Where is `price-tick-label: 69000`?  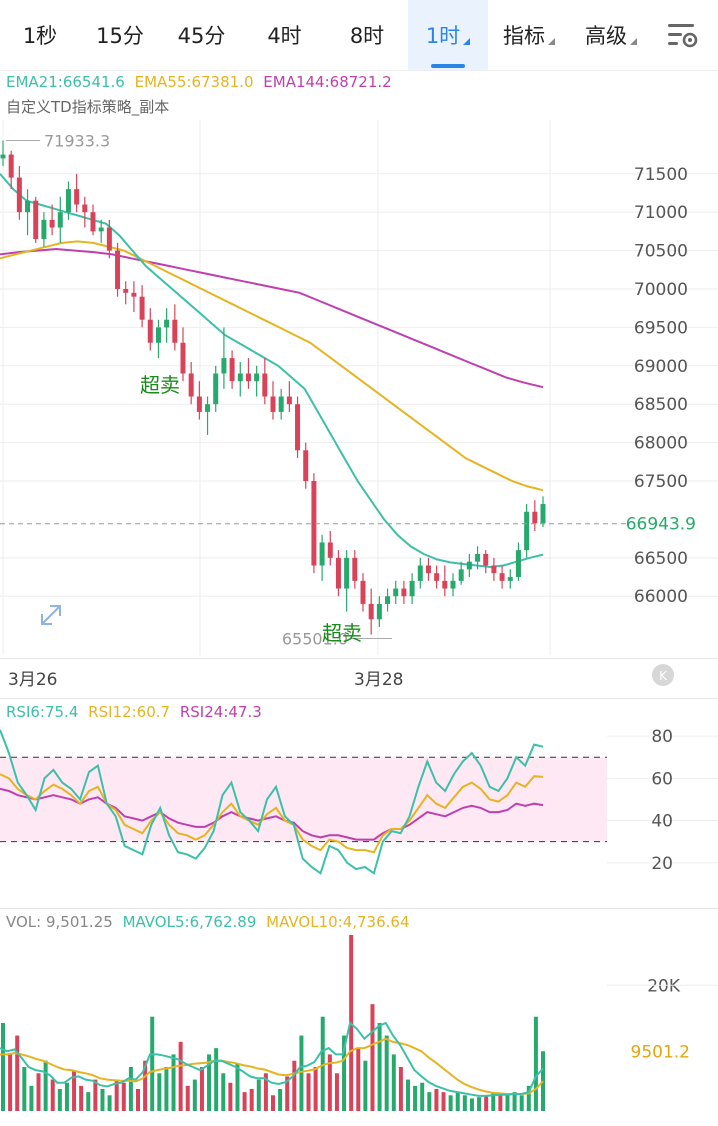
price-tick-label: 69000 is located at coordinates (661, 367).